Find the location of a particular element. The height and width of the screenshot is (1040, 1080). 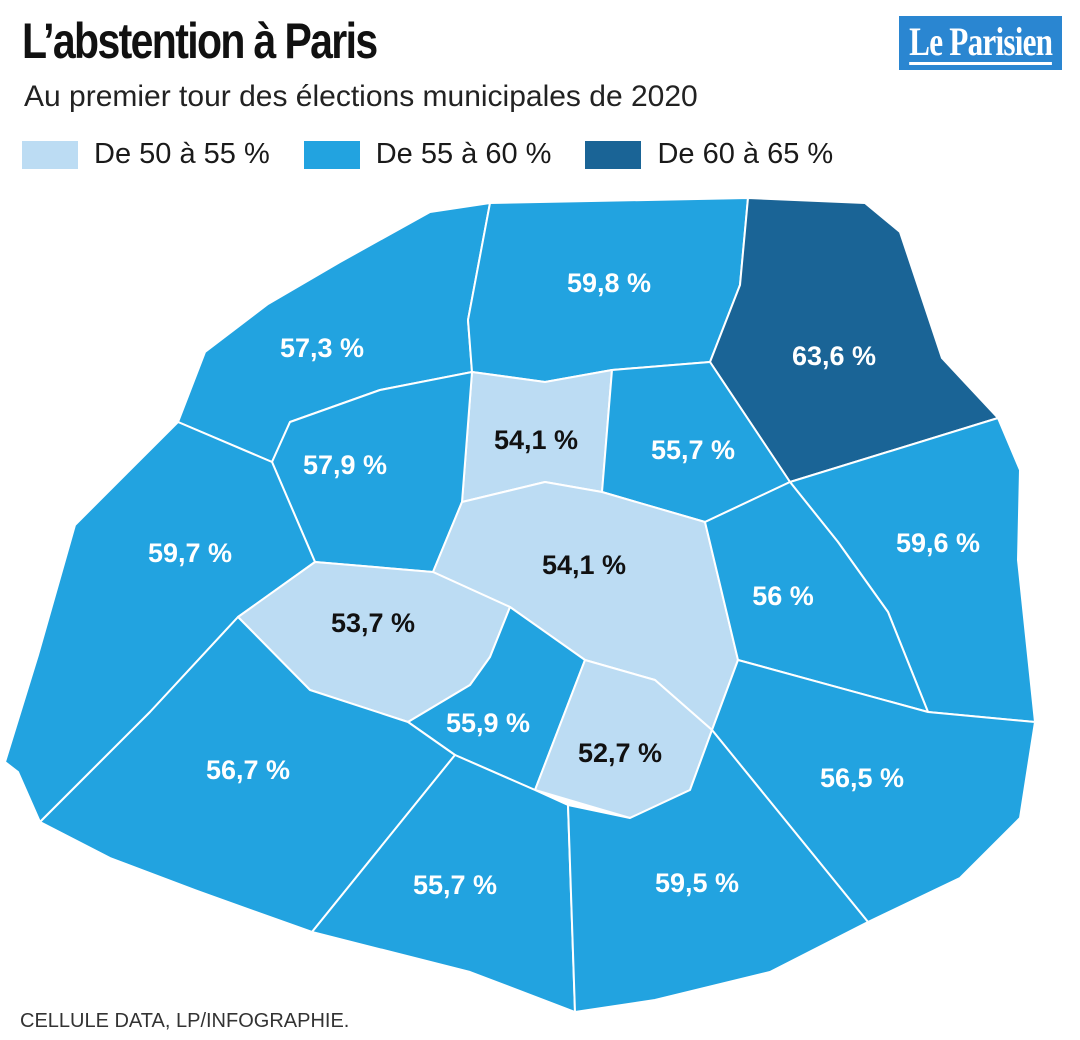

source-credit: CELLULE DATA, LP/INFOGRAPHIE. is located at coordinates (185, 1021).